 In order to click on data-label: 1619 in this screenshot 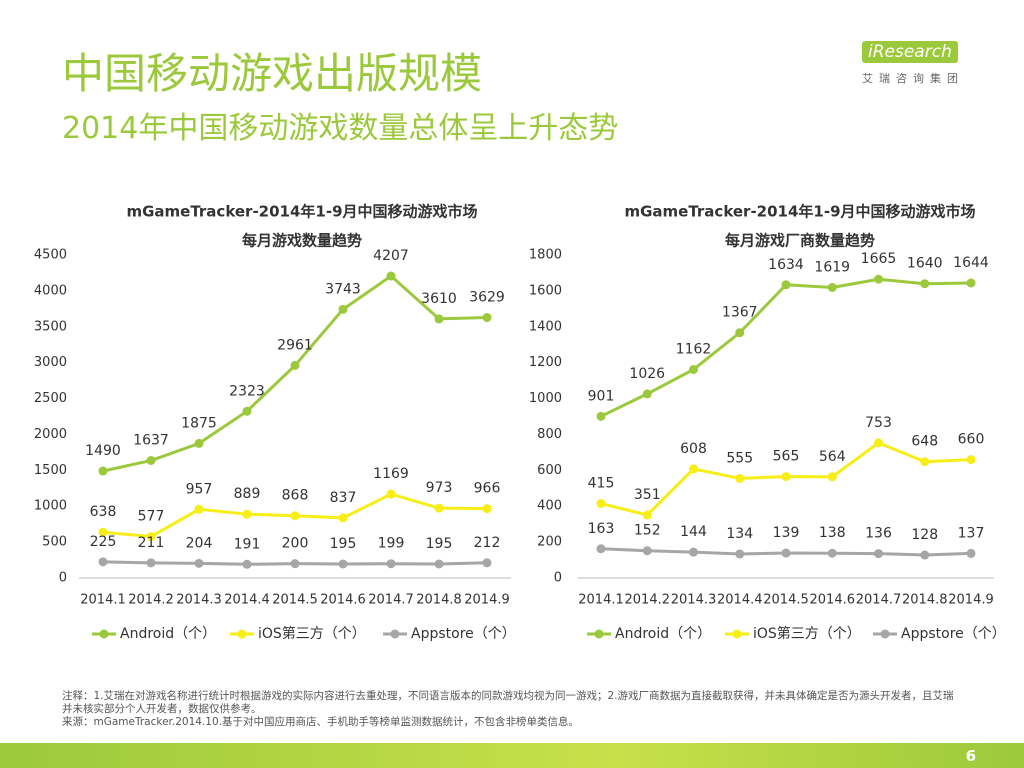, I will do `click(832, 267)`.